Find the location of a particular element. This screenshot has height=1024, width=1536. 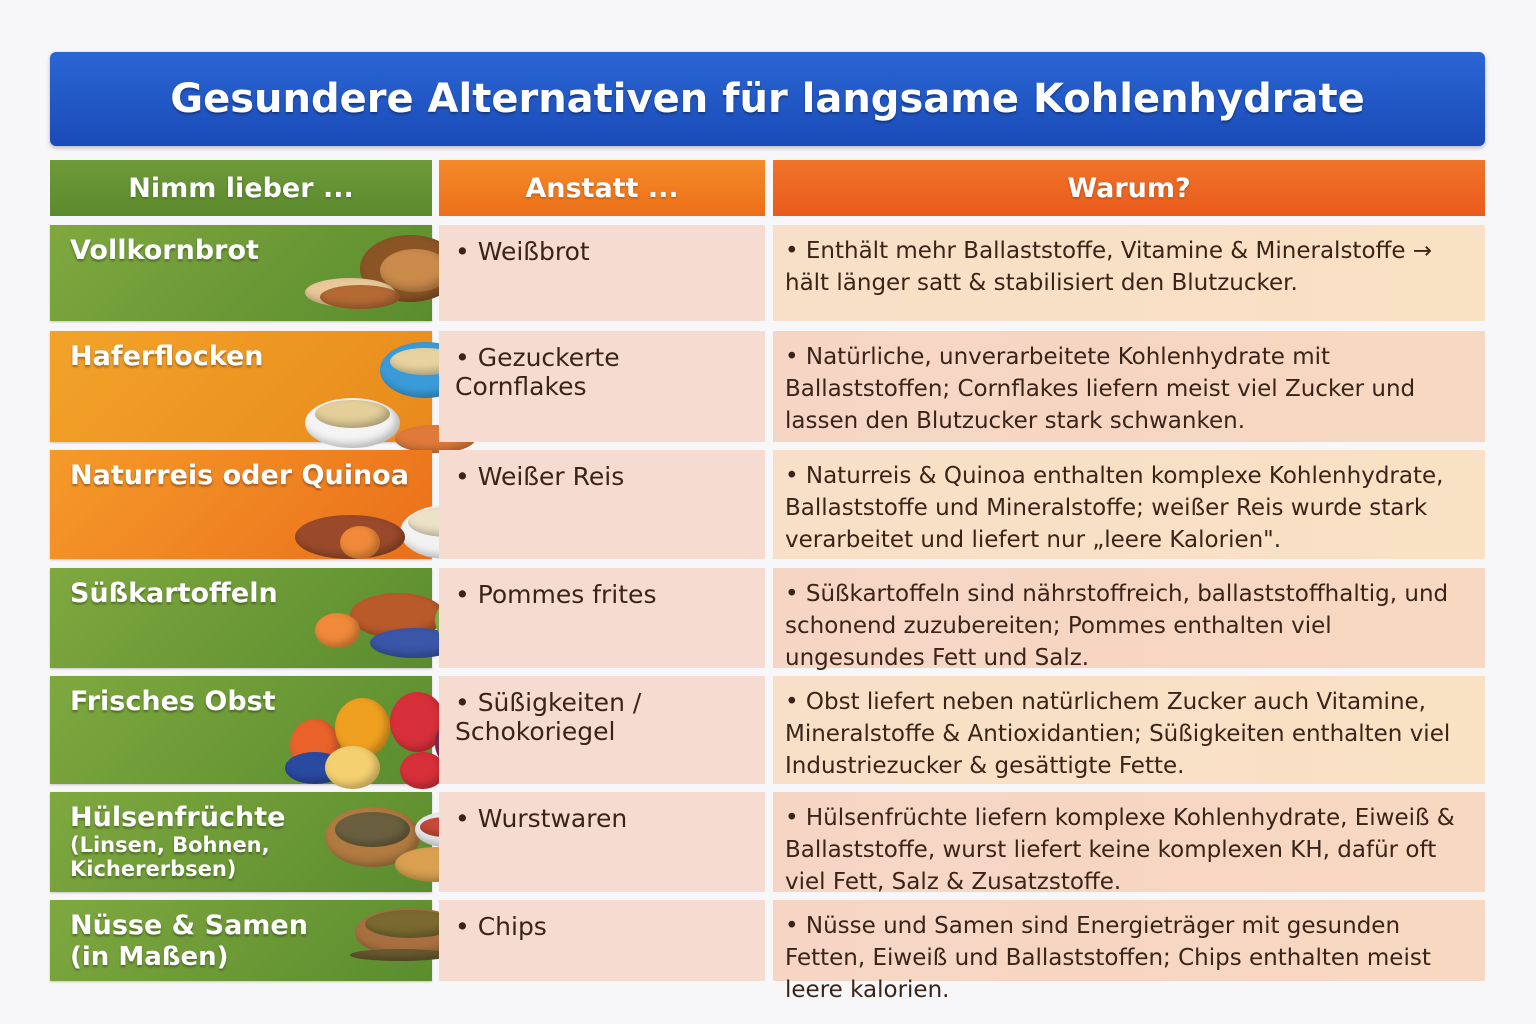

prefer-text: Hülsenfrüchte is located at coordinates (178, 817).